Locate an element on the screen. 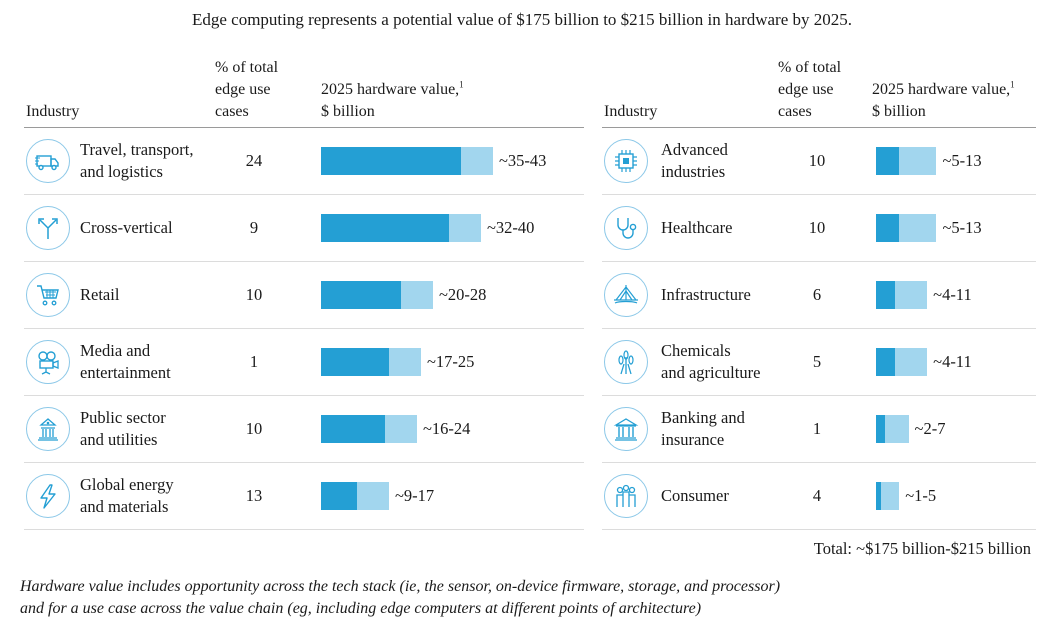 The height and width of the screenshot is (627, 1044). industry-row: Public sector and utilities 10 ~16-24 is located at coordinates (304, 429).